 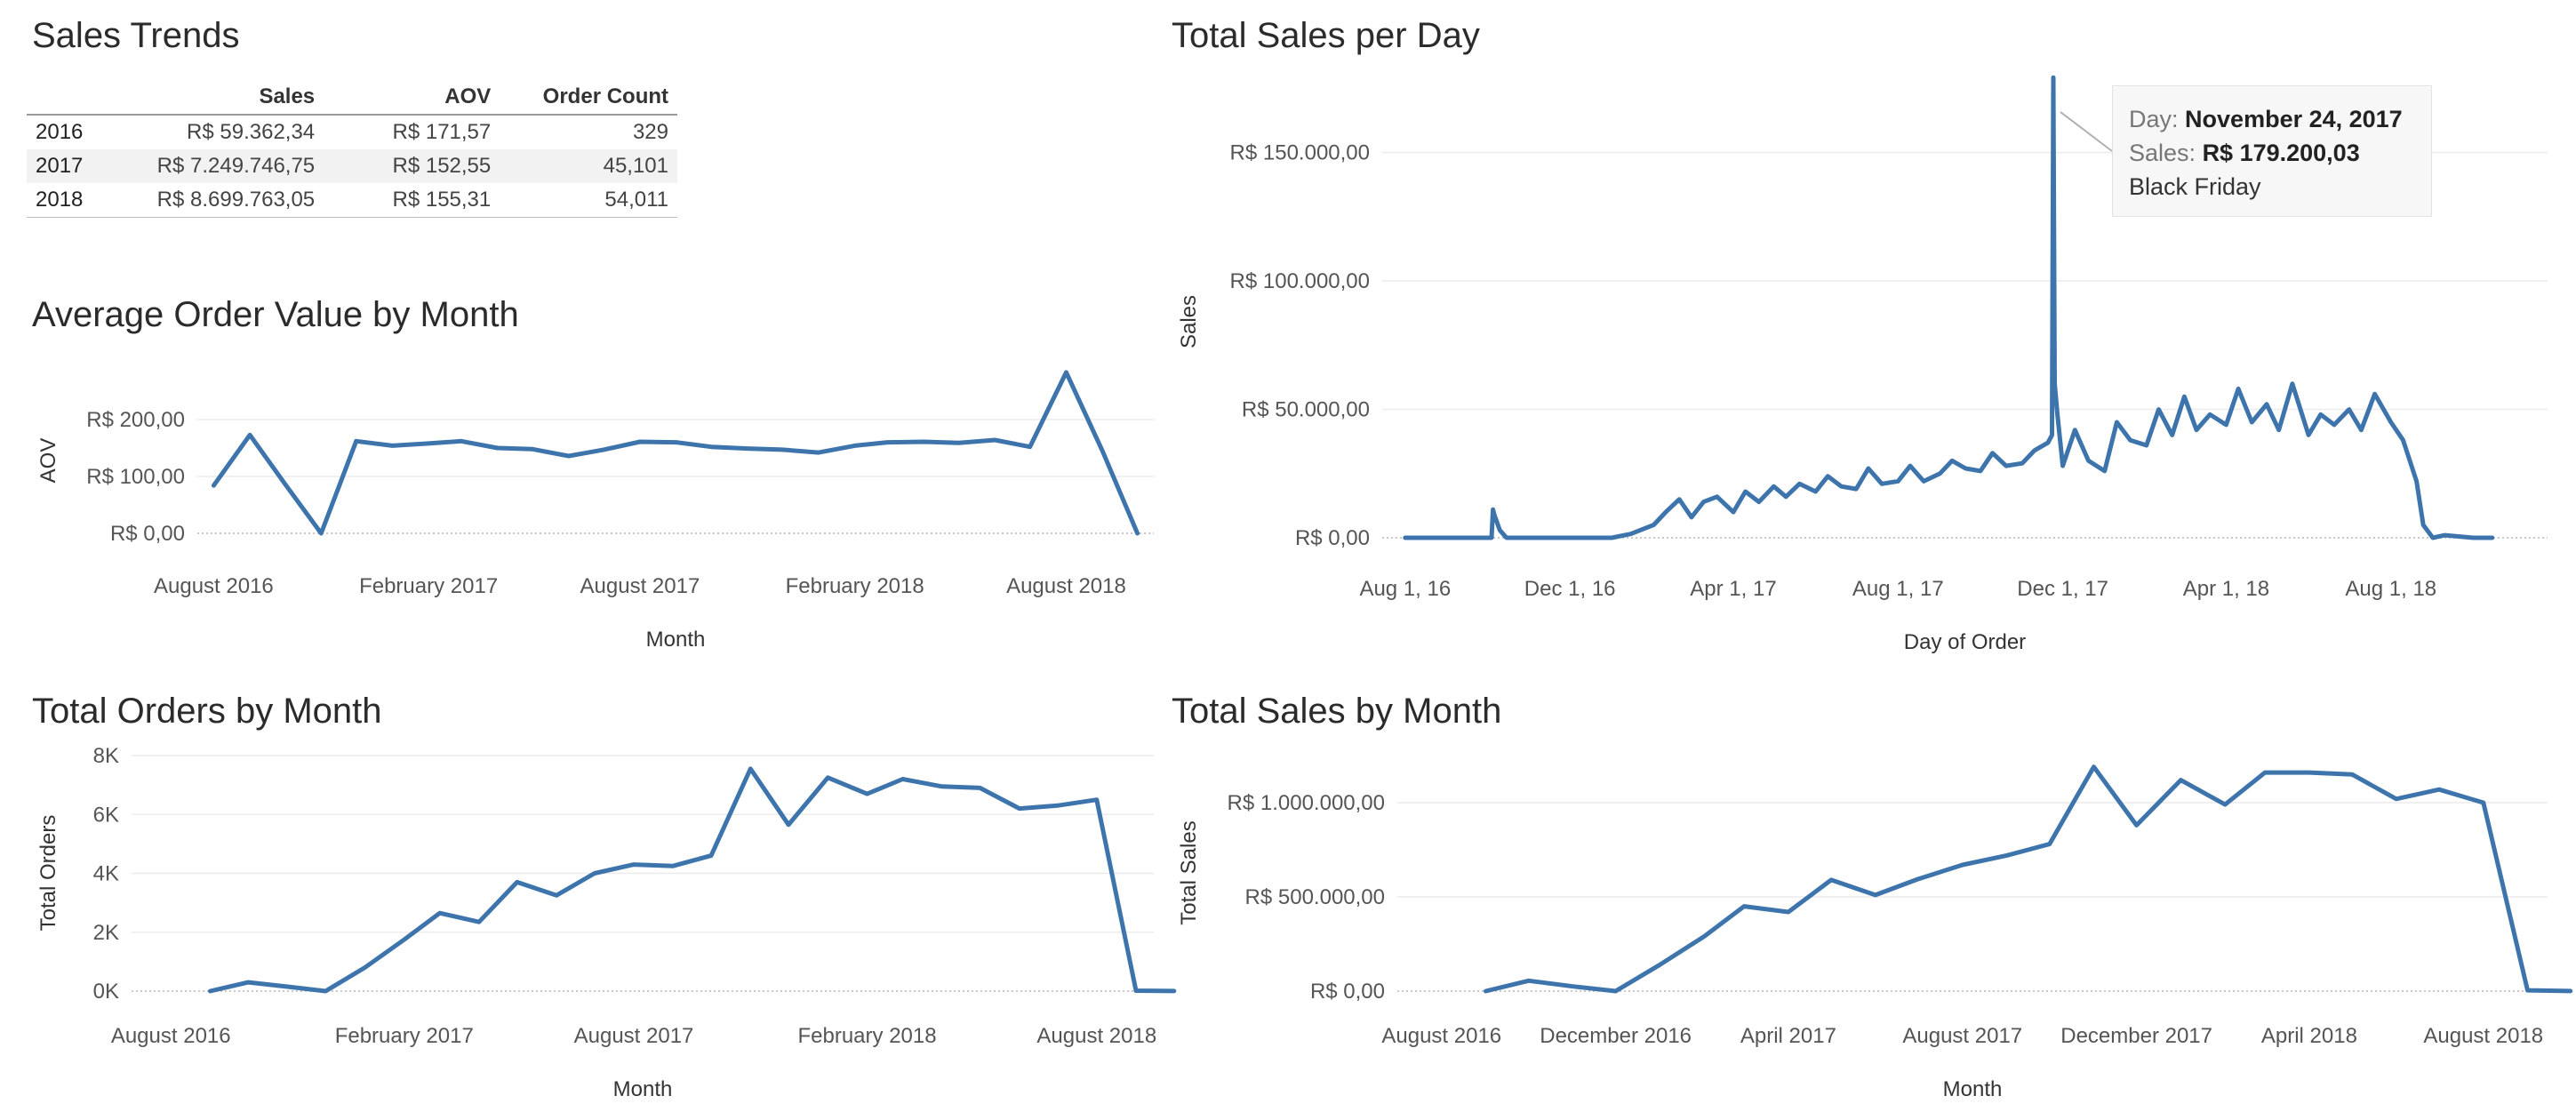 What do you see at coordinates (2086, 131) in the screenshot?
I see `tooltip-pointer-line` at bounding box center [2086, 131].